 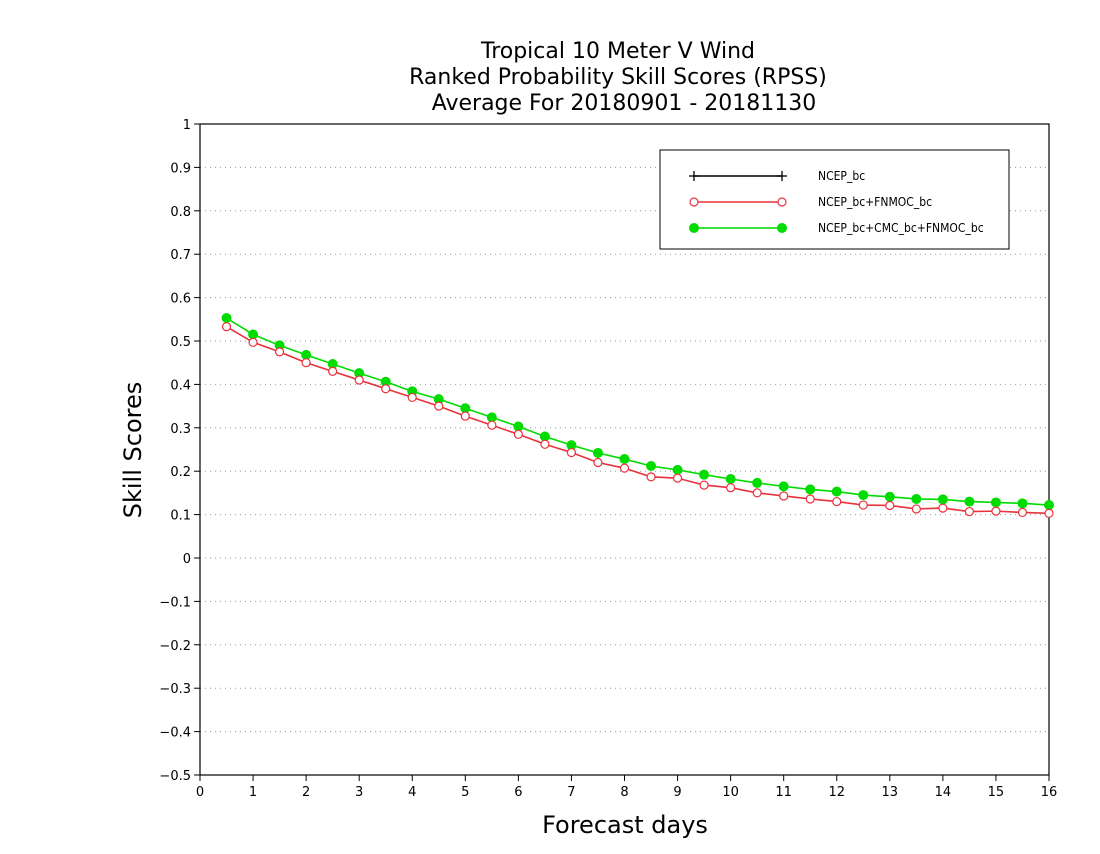 I want to click on y-tick-label: 0.5, so click(x=180, y=342).